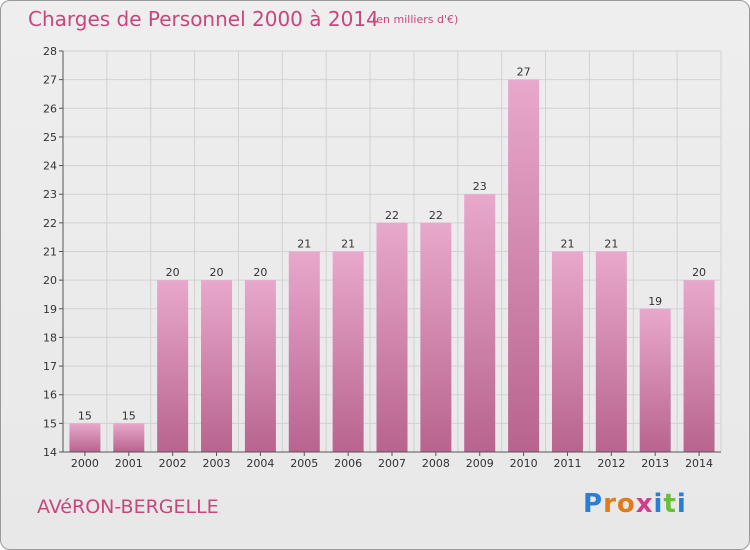 The width and height of the screenshot is (750, 550). What do you see at coordinates (50, 309) in the screenshot?
I see `y-tick-label: 19` at bounding box center [50, 309].